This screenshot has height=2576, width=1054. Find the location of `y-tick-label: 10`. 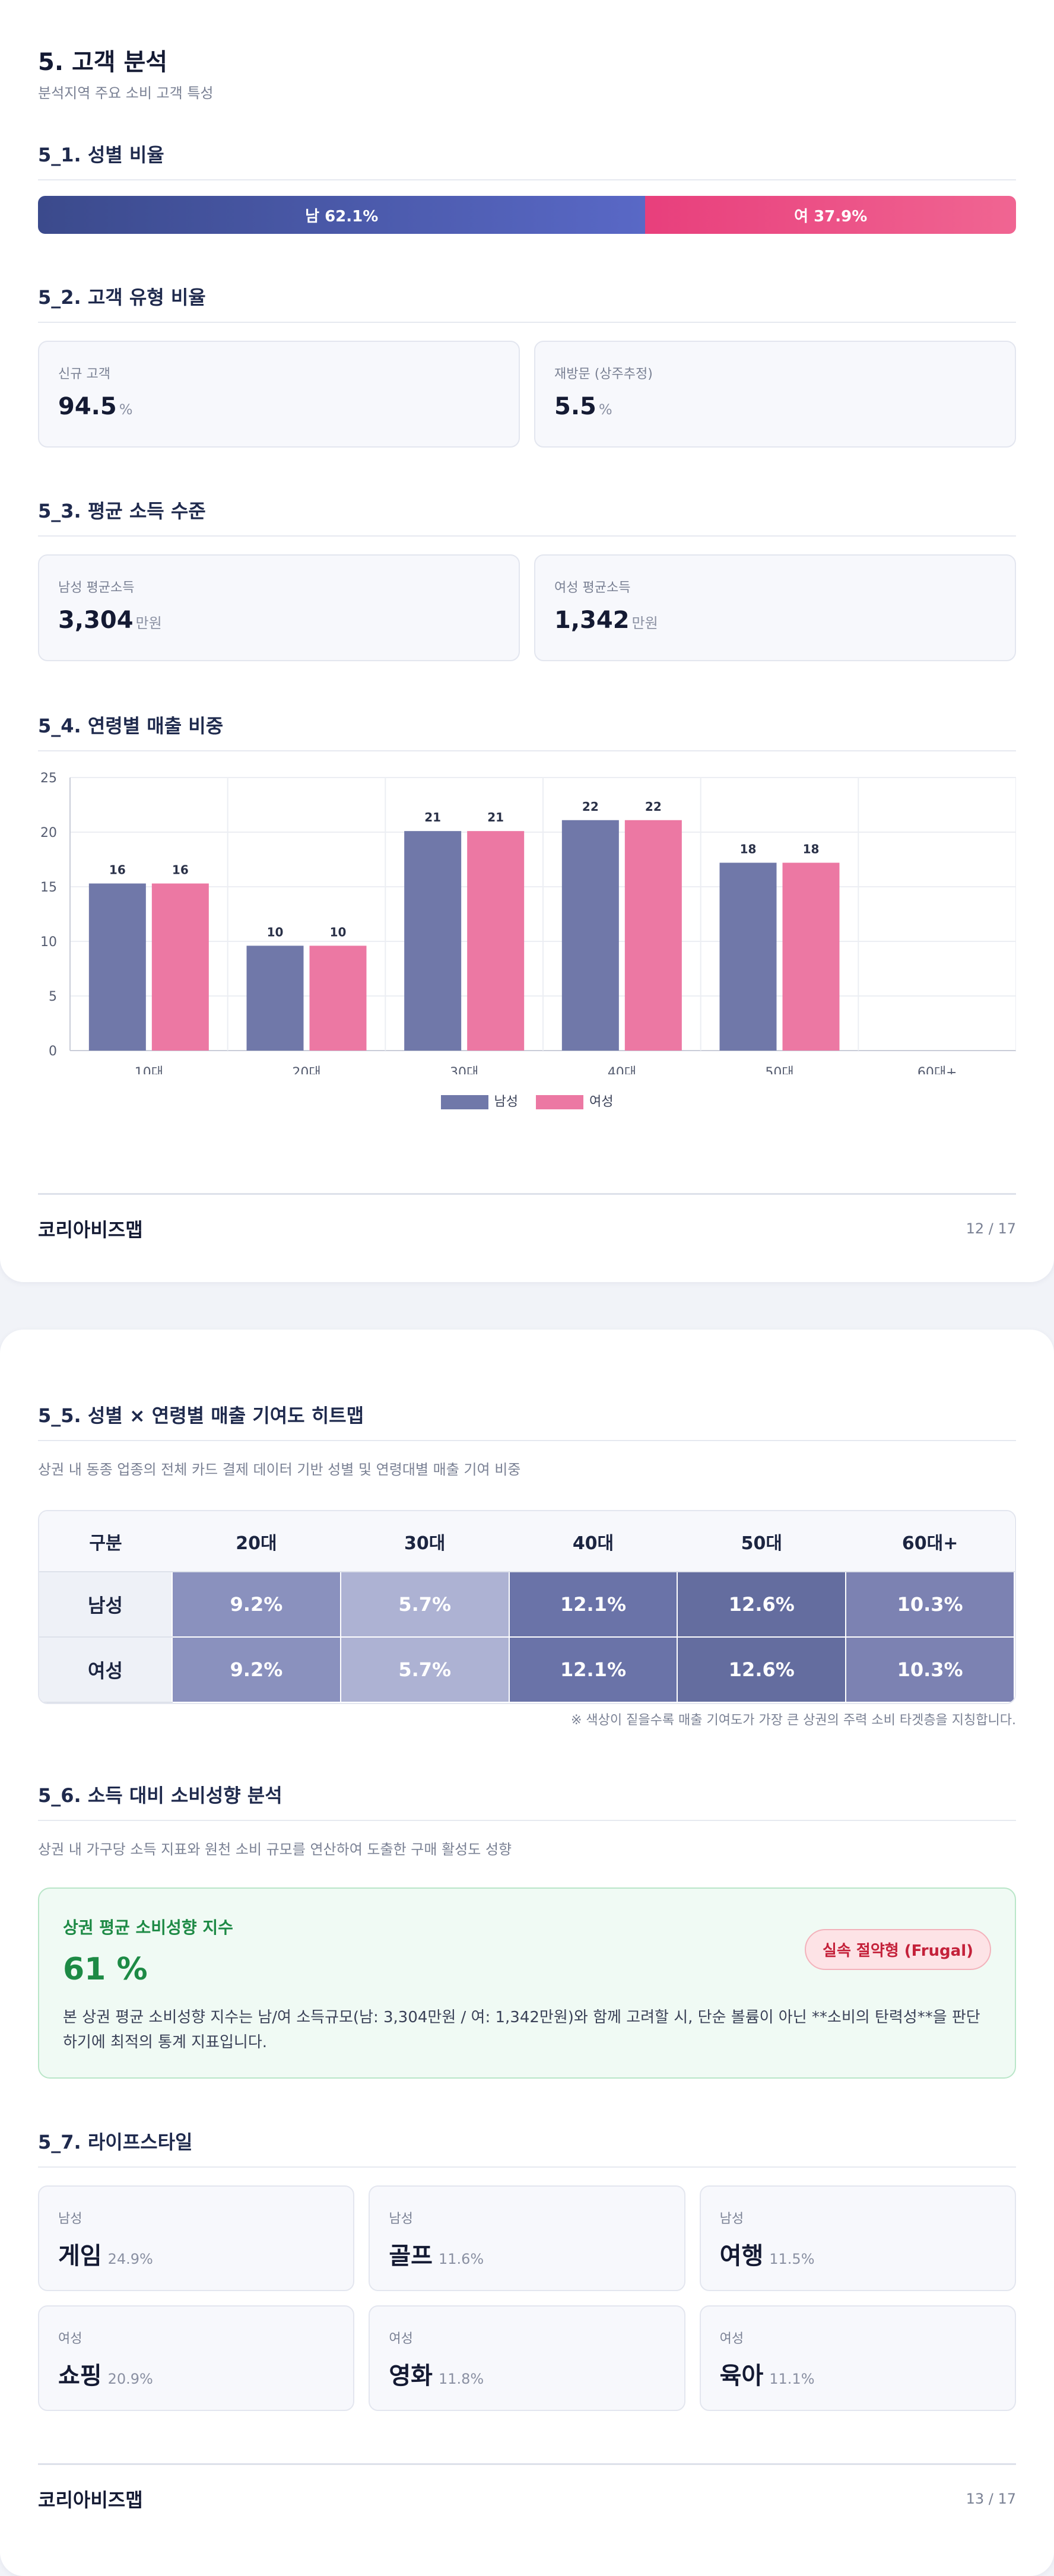

y-tick-label: 10 is located at coordinates (48, 942).